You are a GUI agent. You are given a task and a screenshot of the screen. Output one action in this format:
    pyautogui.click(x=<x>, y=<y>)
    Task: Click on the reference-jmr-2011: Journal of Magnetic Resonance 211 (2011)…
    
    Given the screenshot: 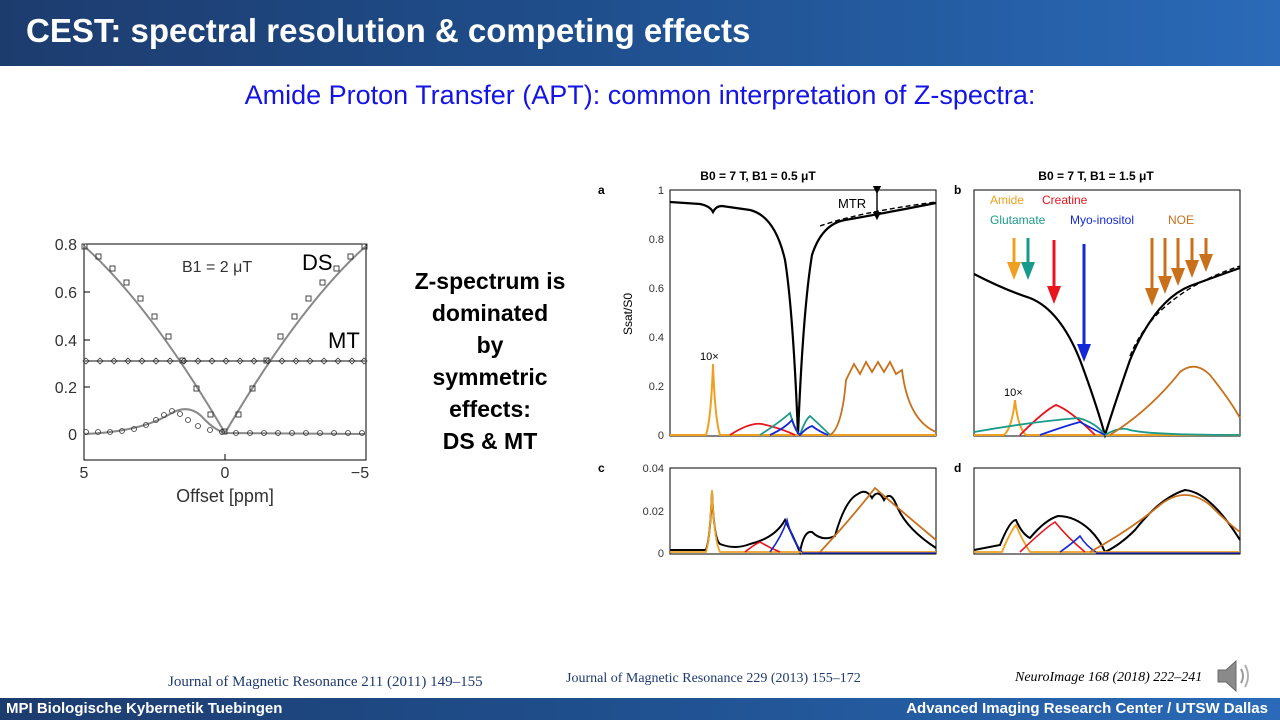 What is the action you would take?
    pyautogui.click(x=325, y=682)
    